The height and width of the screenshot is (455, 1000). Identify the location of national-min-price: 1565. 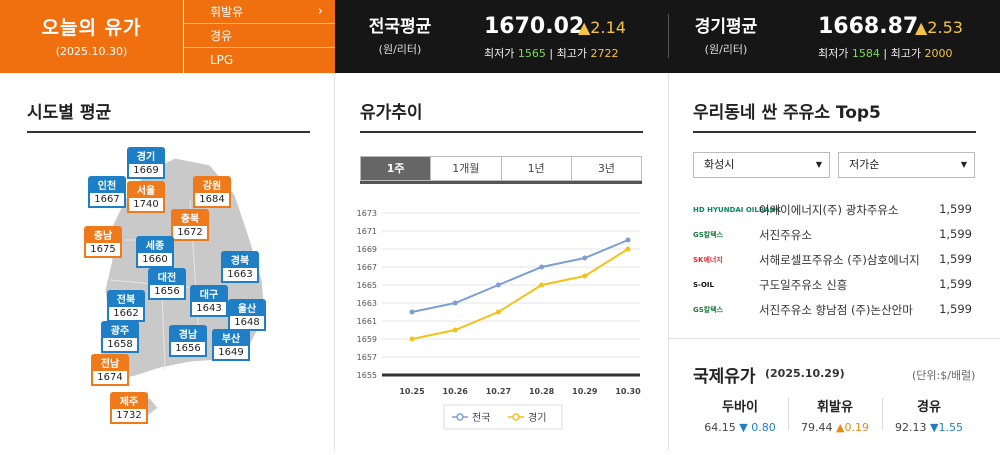
(531, 53).